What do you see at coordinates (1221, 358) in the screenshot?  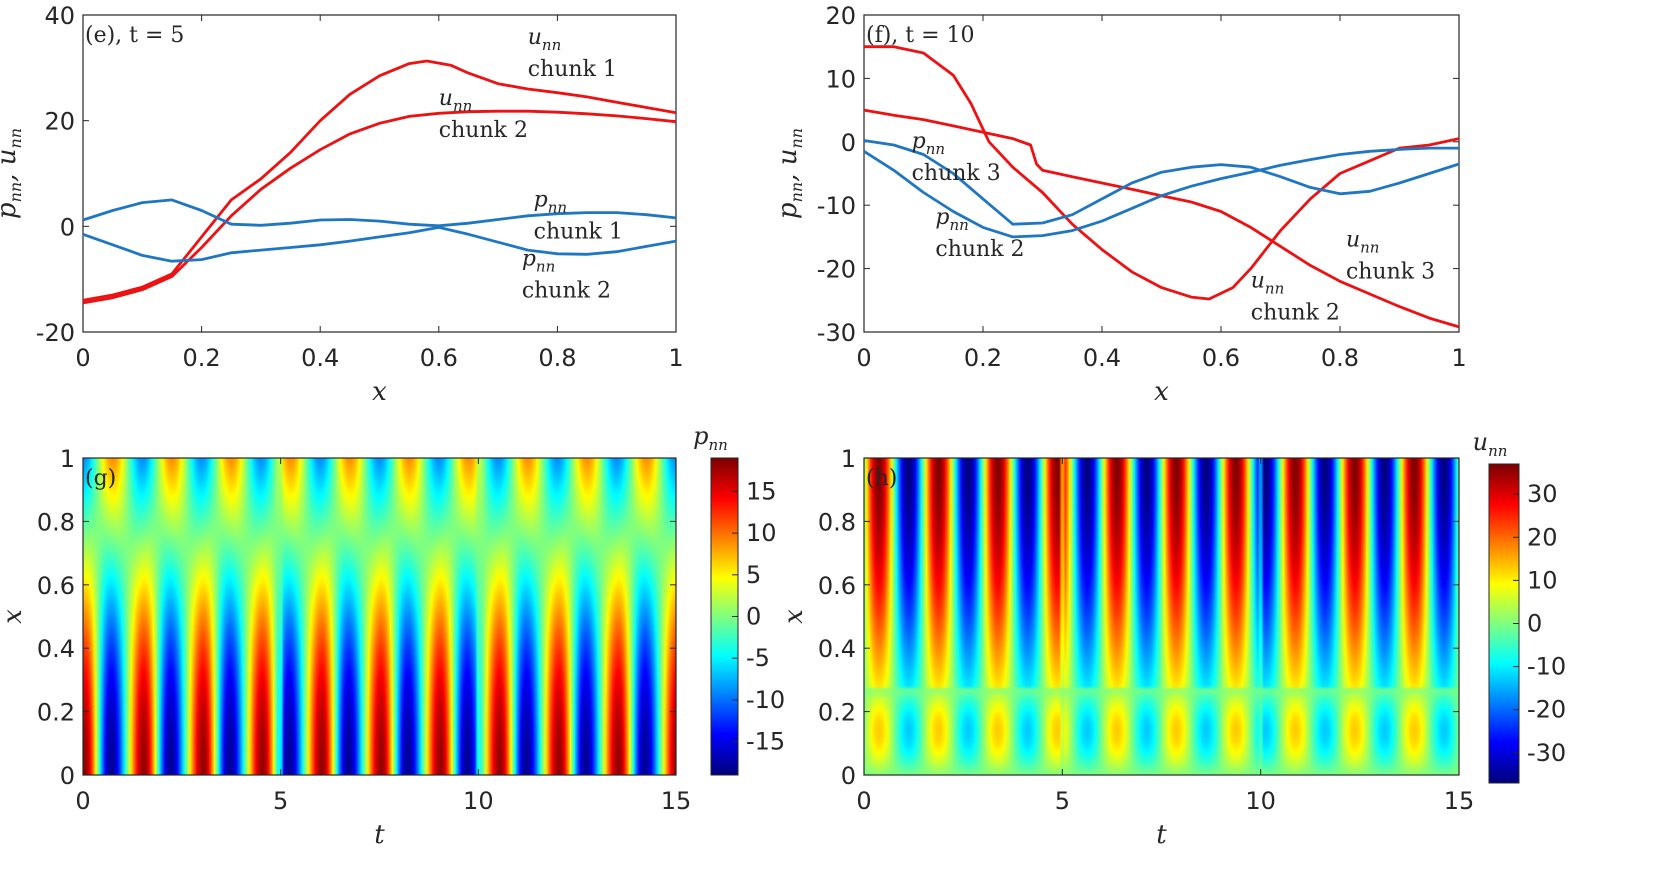 I see `x-tick-label: 0.6` at bounding box center [1221, 358].